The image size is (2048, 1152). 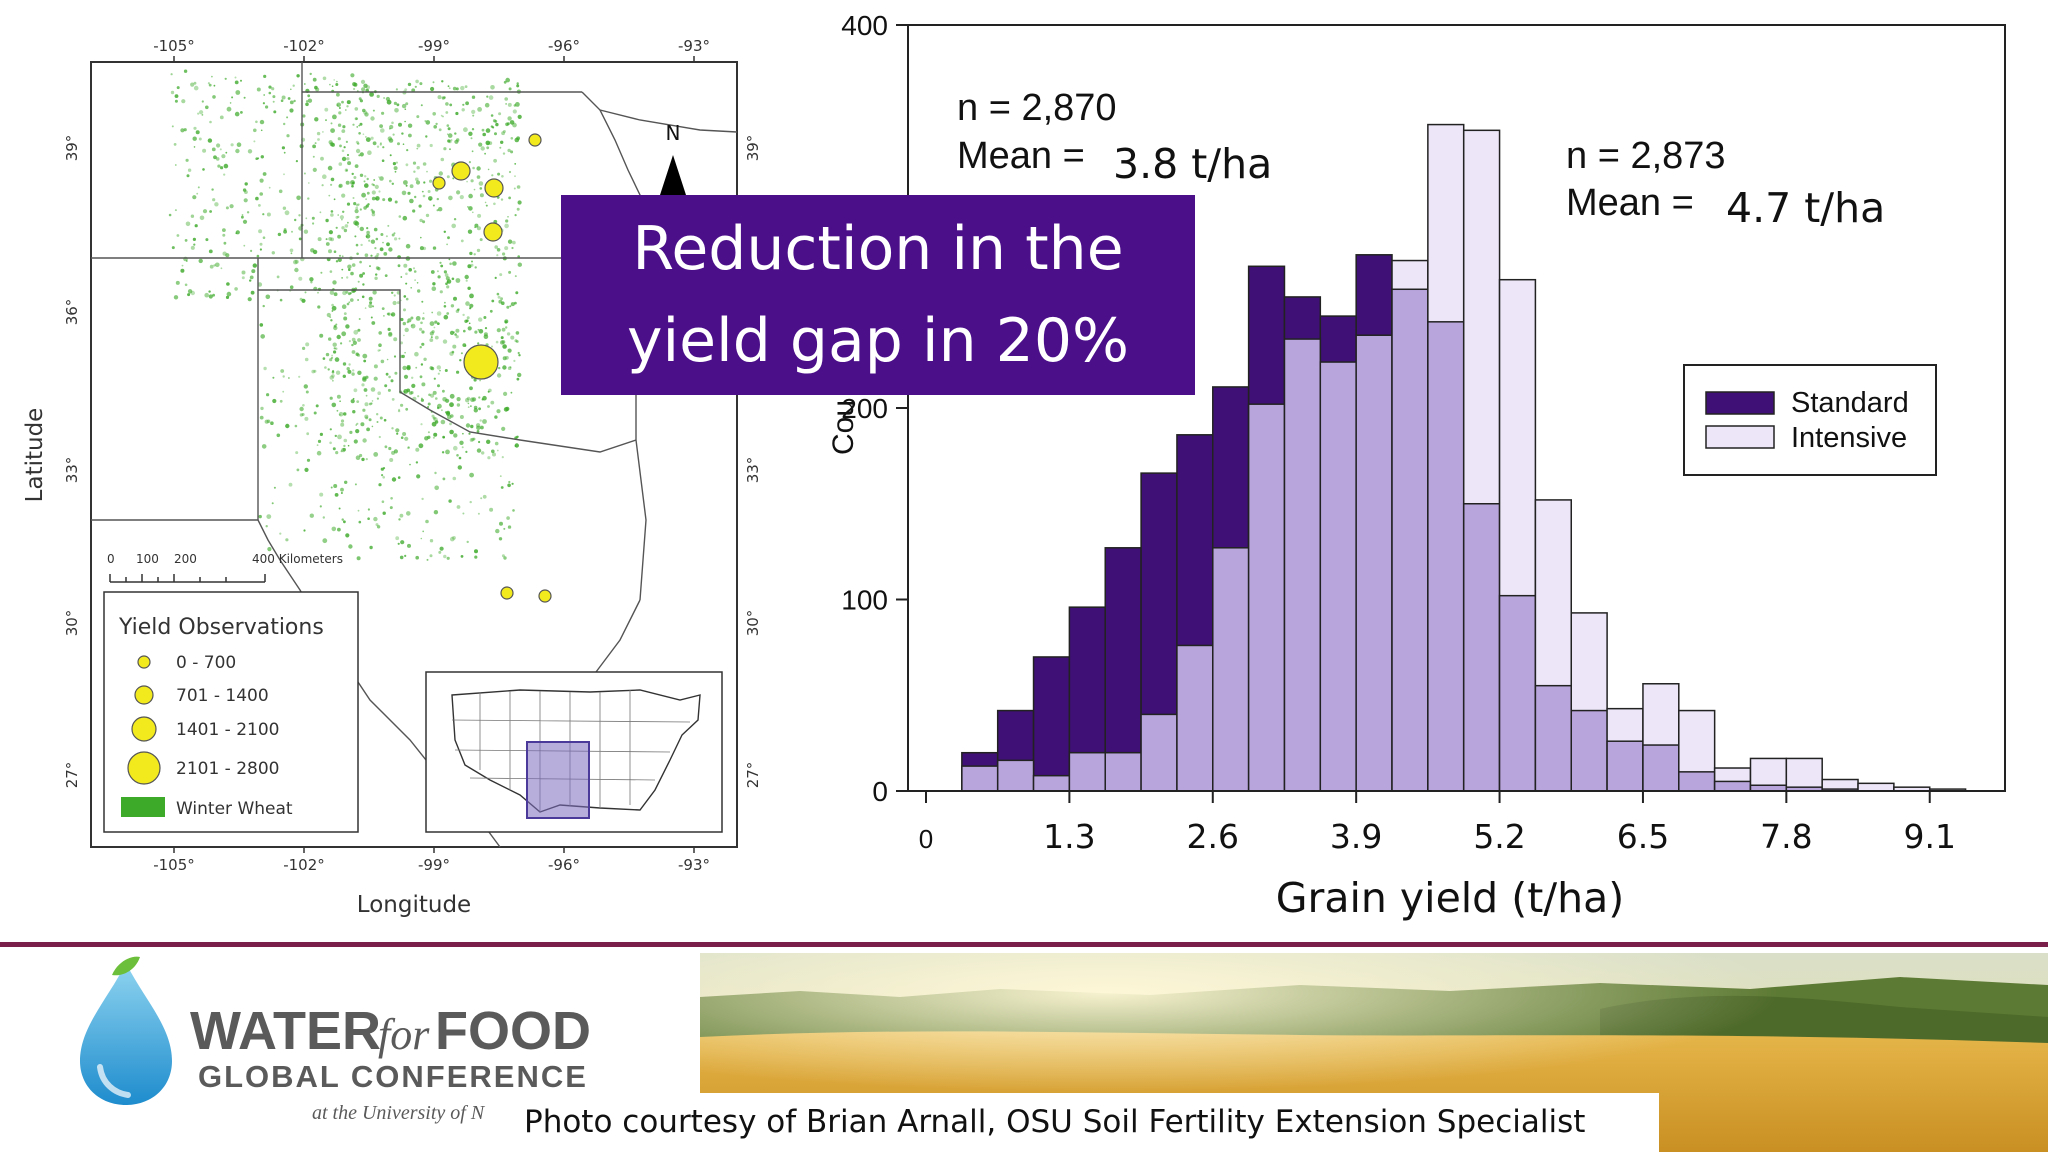 I want to click on legend-title: Yield Observations, so click(x=221, y=627).